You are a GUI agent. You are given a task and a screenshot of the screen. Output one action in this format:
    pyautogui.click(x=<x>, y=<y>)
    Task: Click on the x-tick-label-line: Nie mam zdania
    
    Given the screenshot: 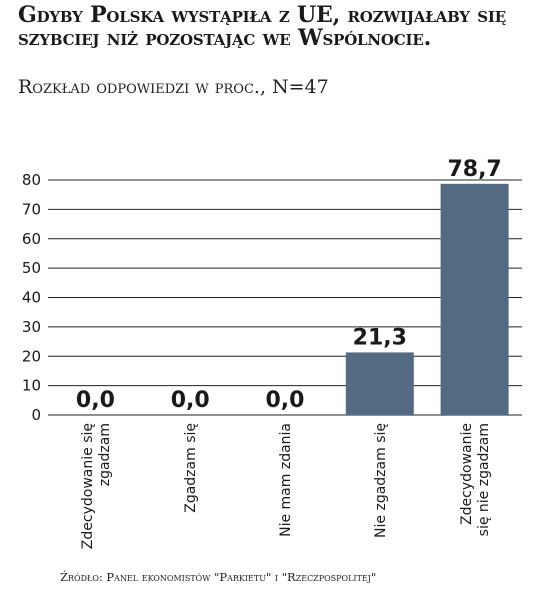 What is the action you would take?
    pyautogui.click(x=286, y=480)
    